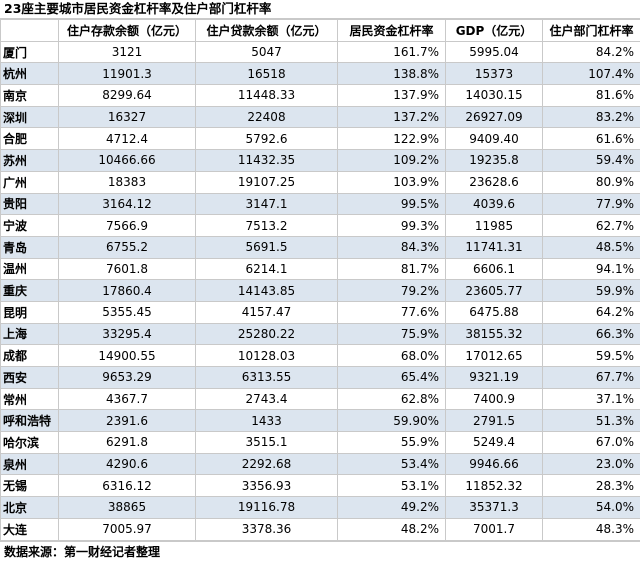  I want to click on city-cell: 贵阳, so click(30, 204).